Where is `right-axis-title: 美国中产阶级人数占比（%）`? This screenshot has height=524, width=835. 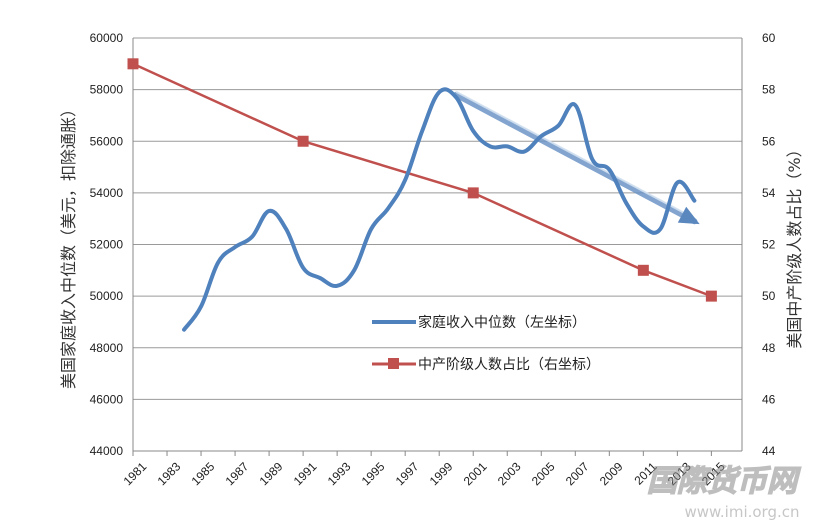 right-axis-title: 美国中产阶级人数占比（%） is located at coordinates (794, 244).